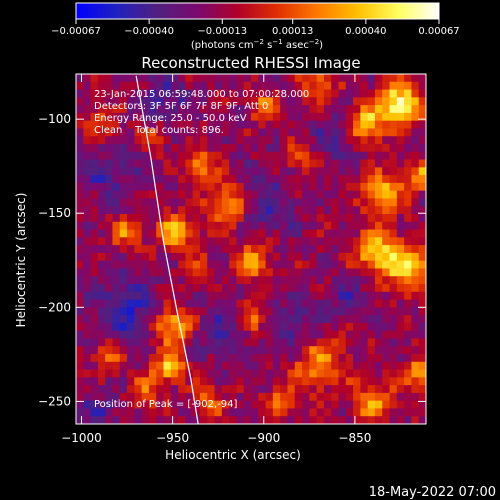  What do you see at coordinates (257, 44) in the screenshot?
I see `colorbar-unit-label: (photons cm−2 s−1 asec−2)` at bounding box center [257, 44].